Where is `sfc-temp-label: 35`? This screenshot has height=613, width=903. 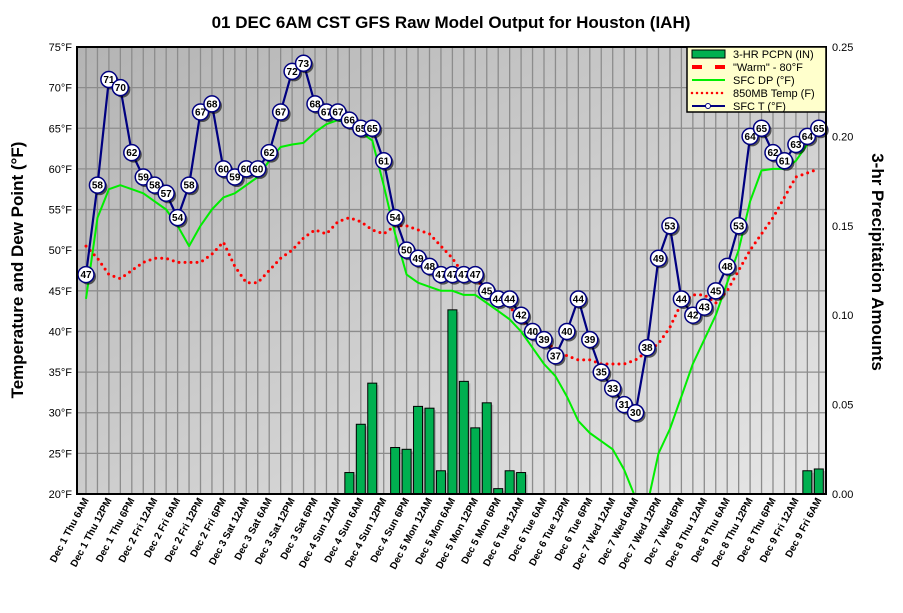 sfc-temp-label: 35 is located at coordinates (602, 373).